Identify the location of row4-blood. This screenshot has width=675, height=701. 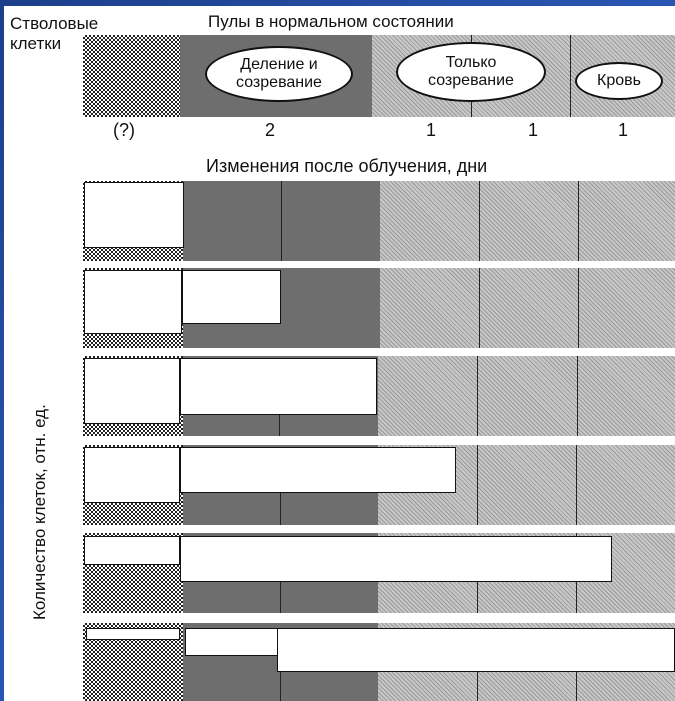
(625, 485).